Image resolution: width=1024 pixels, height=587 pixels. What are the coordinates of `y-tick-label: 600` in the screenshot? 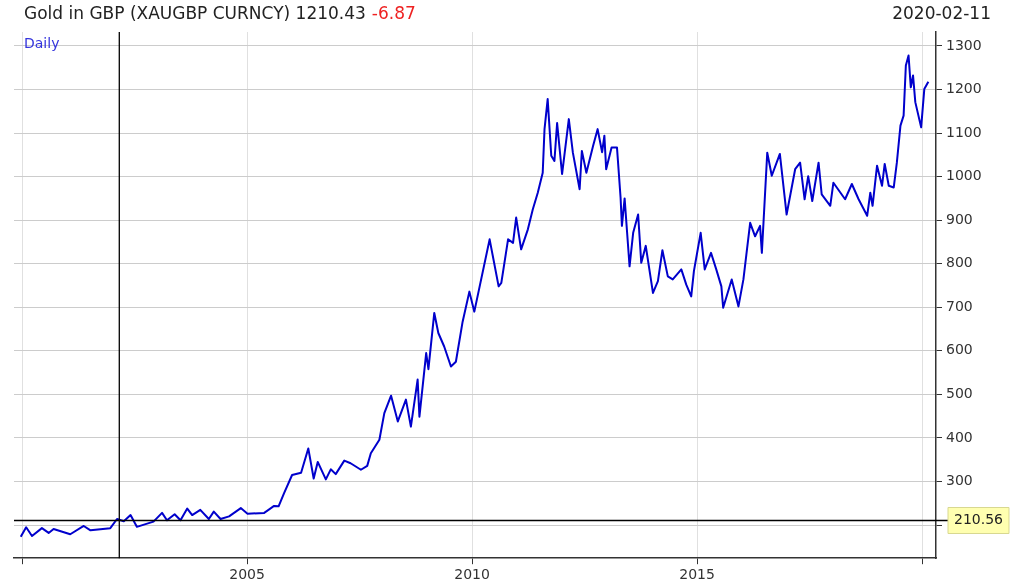 It's located at (959, 349).